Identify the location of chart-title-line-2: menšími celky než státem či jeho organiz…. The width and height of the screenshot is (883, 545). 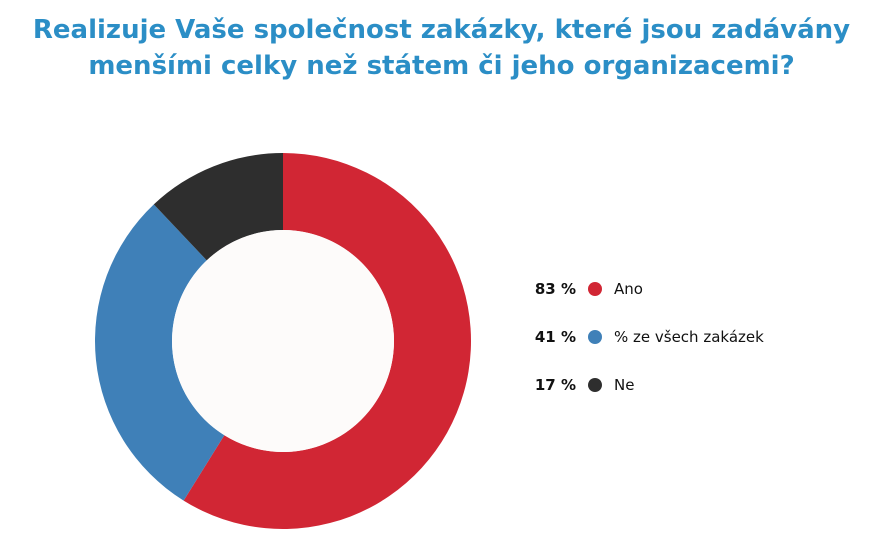
(441, 66).